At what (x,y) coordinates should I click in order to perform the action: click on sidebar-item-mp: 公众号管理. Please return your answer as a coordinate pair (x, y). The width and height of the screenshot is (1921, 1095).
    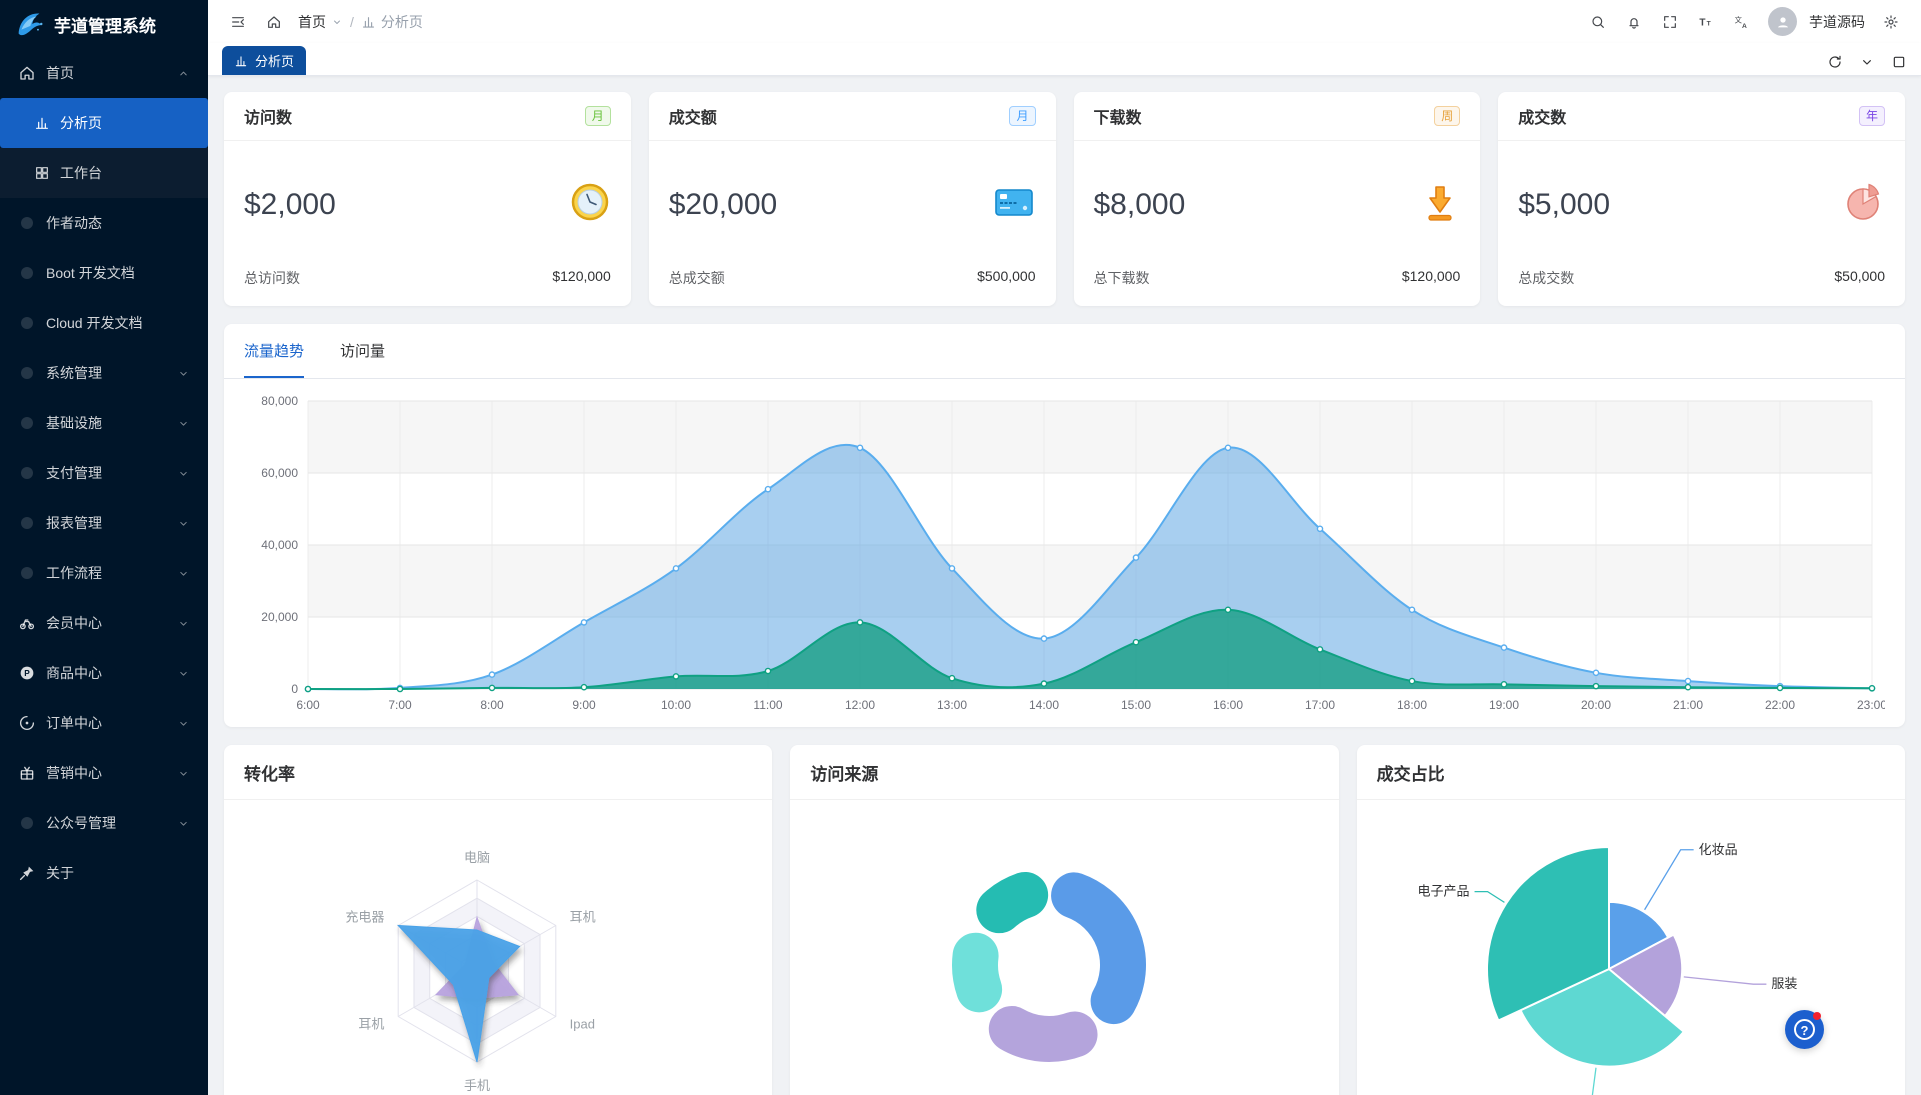
    Looking at the image, I should click on (104, 823).